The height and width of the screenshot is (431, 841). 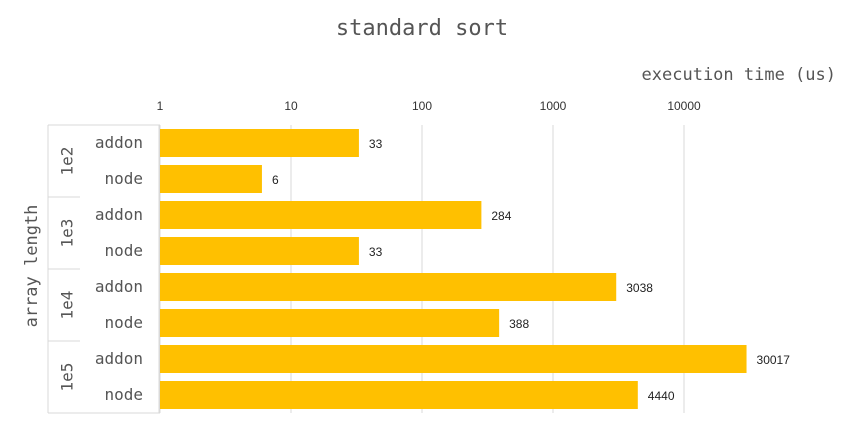 What do you see at coordinates (160, 106) in the screenshot?
I see `x-tick-label: 1` at bounding box center [160, 106].